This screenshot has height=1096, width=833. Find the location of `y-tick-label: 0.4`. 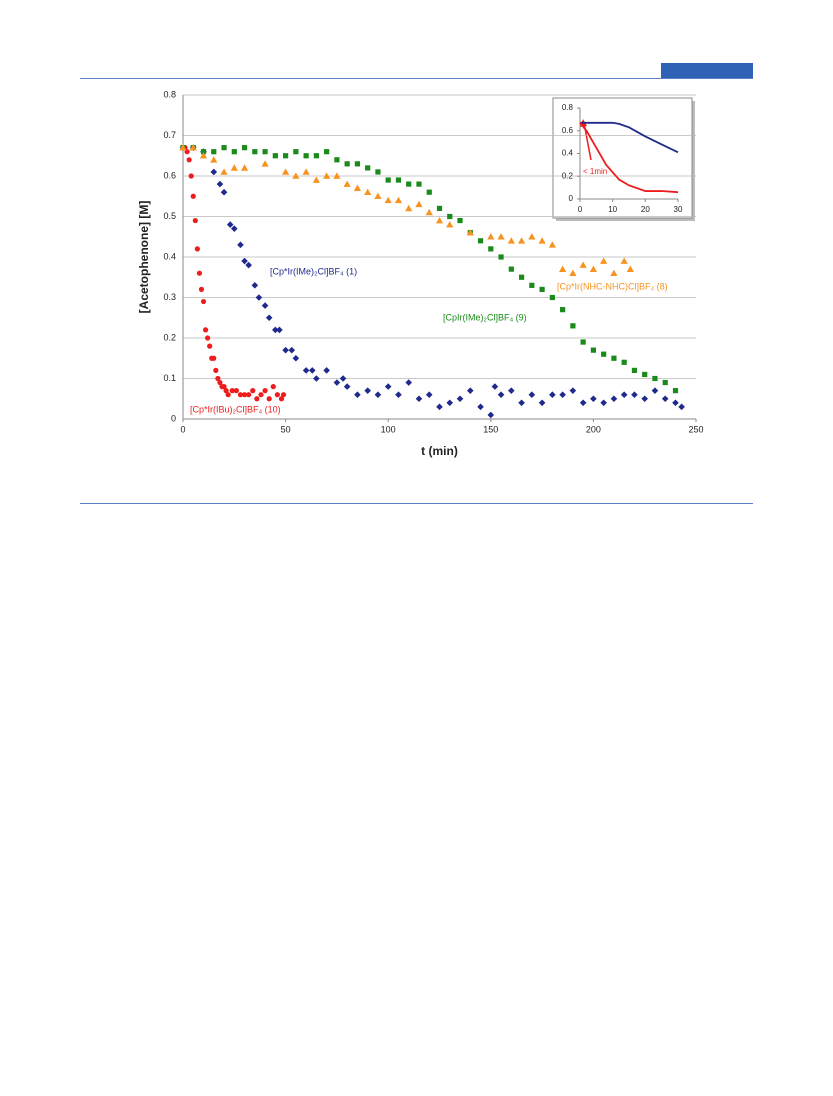

y-tick-label: 0.4 is located at coordinates (568, 153).